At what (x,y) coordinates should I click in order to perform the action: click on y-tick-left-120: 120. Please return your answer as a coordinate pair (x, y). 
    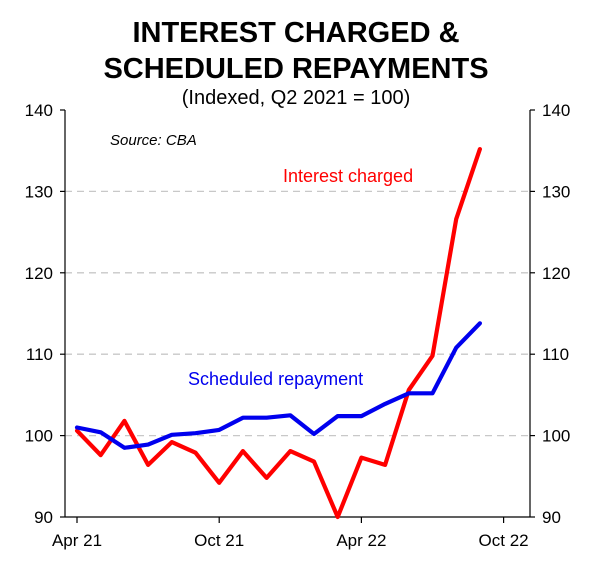
    Looking at the image, I should click on (39, 273).